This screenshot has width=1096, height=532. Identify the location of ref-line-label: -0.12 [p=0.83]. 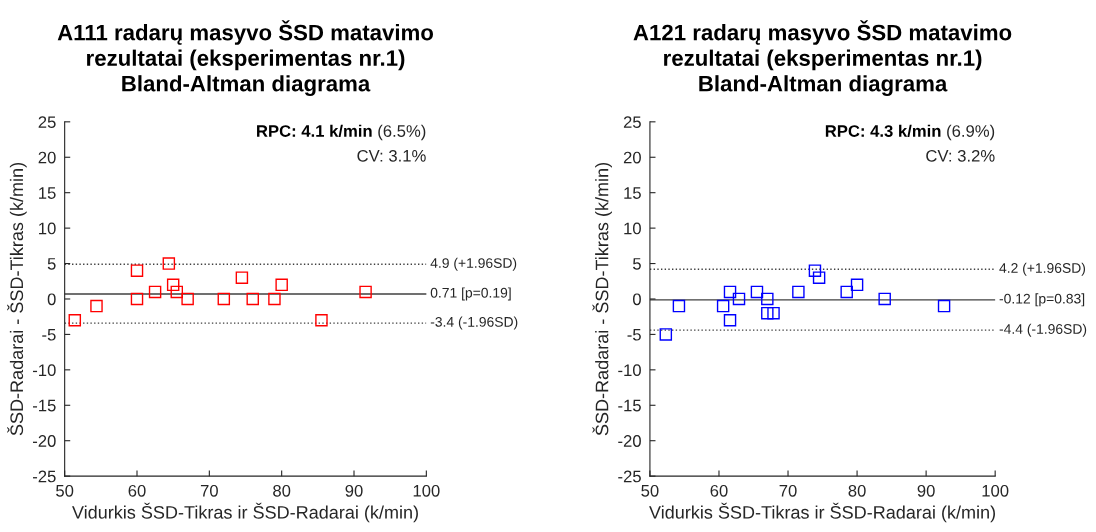
(1042, 300).